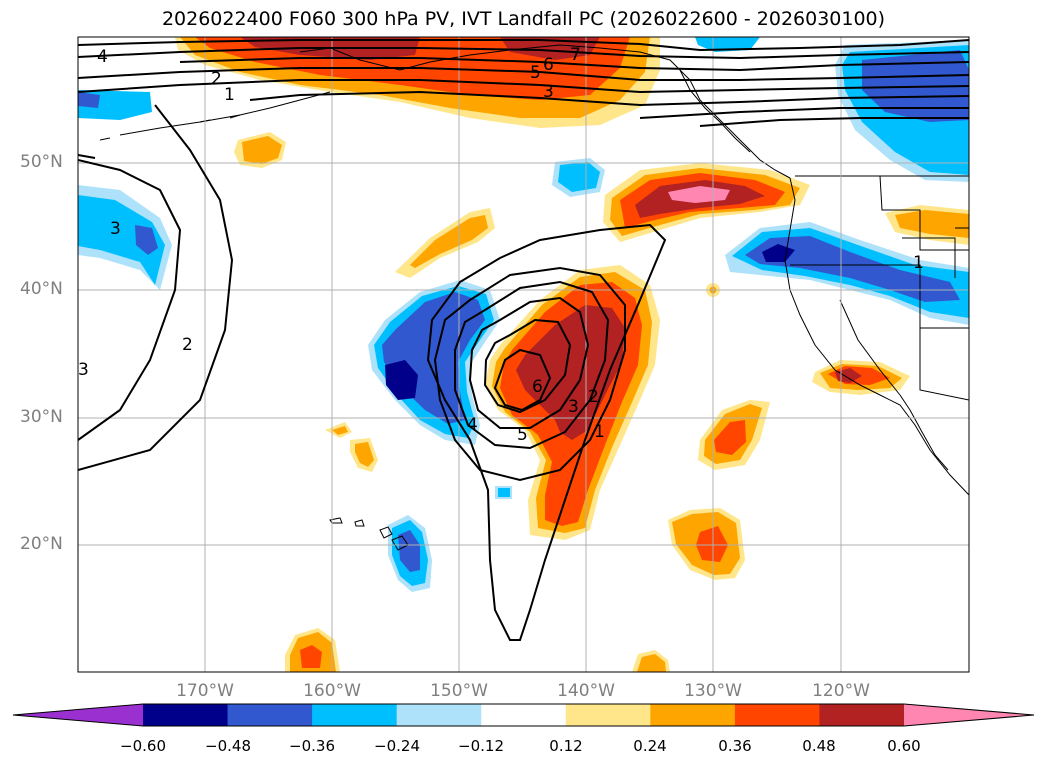 This screenshot has height=765, width=1047. I want to click on shading-oregon-positive, so click(706, 202).